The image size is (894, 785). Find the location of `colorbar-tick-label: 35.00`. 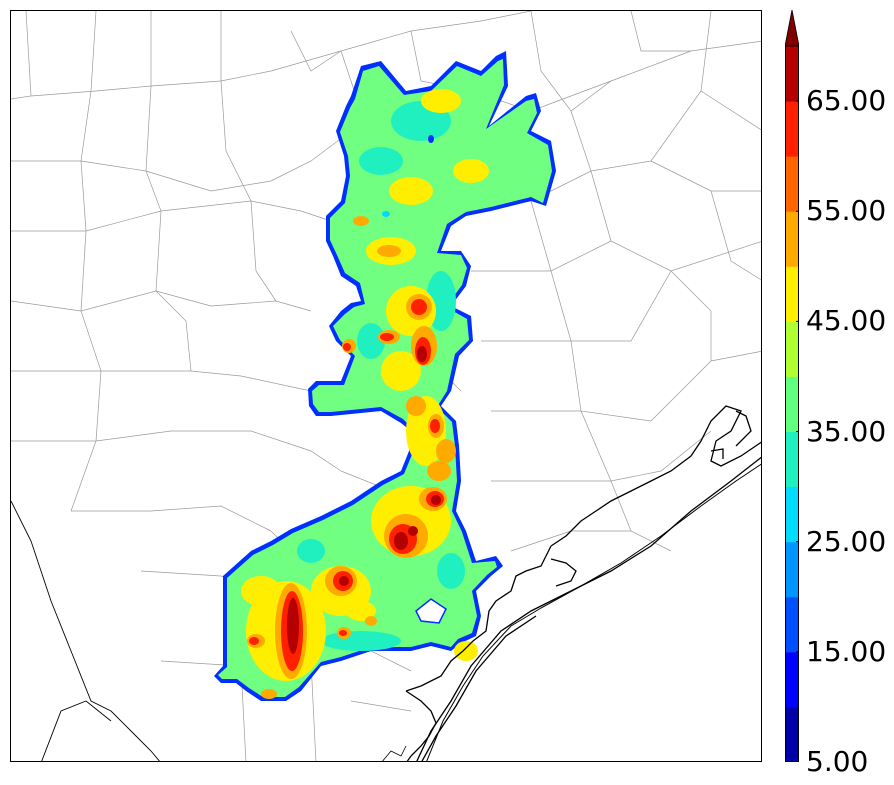

colorbar-tick-label: 35.00 is located at coordinates (846, 431).